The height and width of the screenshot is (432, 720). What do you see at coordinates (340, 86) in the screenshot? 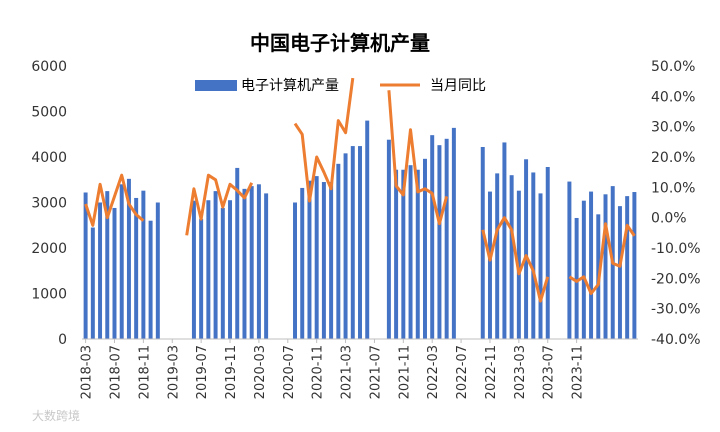
I see `legend: 电子计算机产量 当月同比` at bounding box center [340, 86].